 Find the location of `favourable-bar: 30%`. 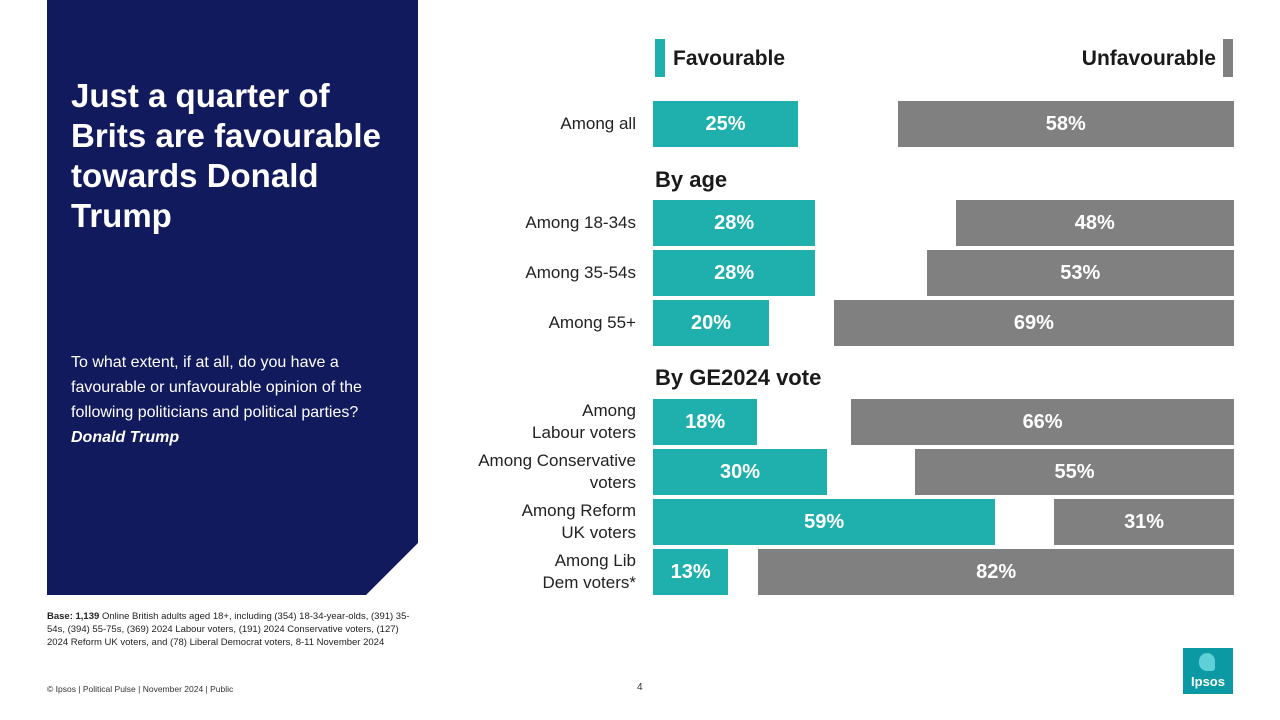

favourable-bar: 30% is located at coordinates (740, 472).